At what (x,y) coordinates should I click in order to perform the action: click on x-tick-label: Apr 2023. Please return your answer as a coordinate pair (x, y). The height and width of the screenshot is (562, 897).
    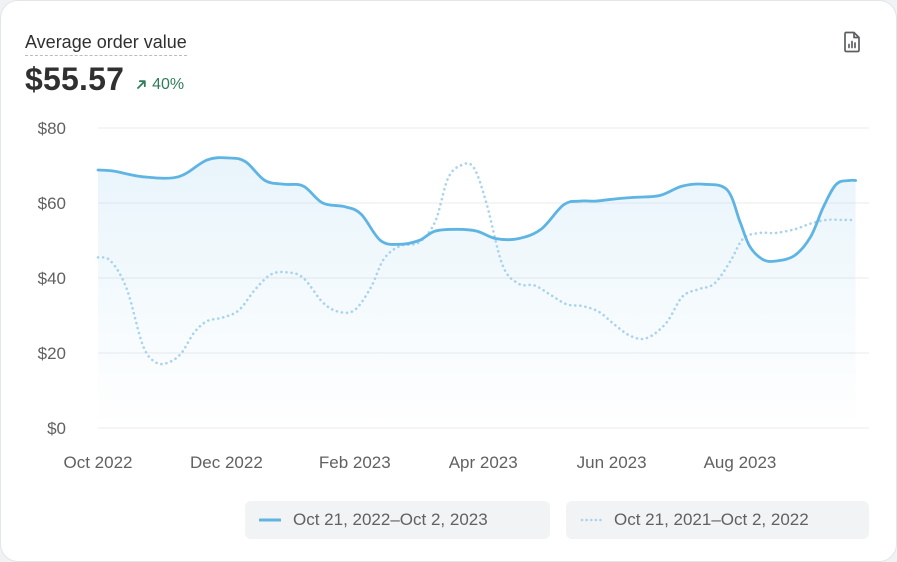
    Looking at the image, I should click on (483, 462).